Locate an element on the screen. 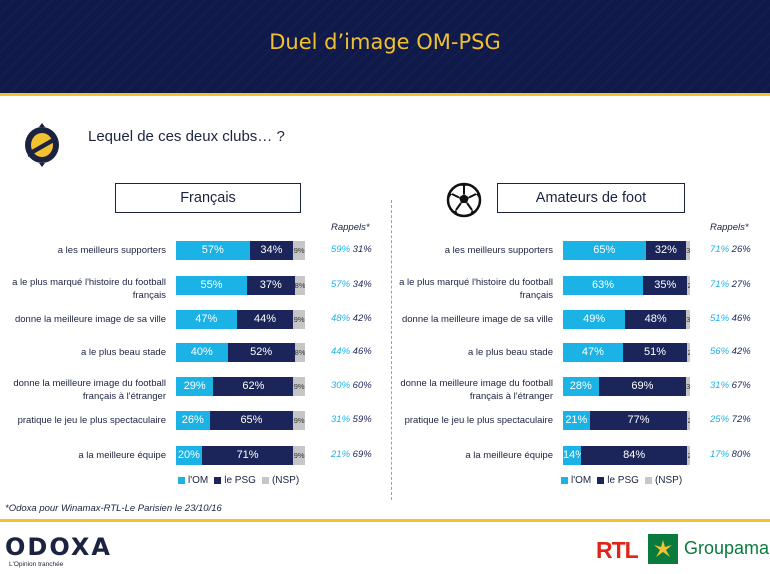 Image resolution: width=770 pixels, height=574 pixels. stacked-bar: 28%69%3% is located at coordinates (626, 386).